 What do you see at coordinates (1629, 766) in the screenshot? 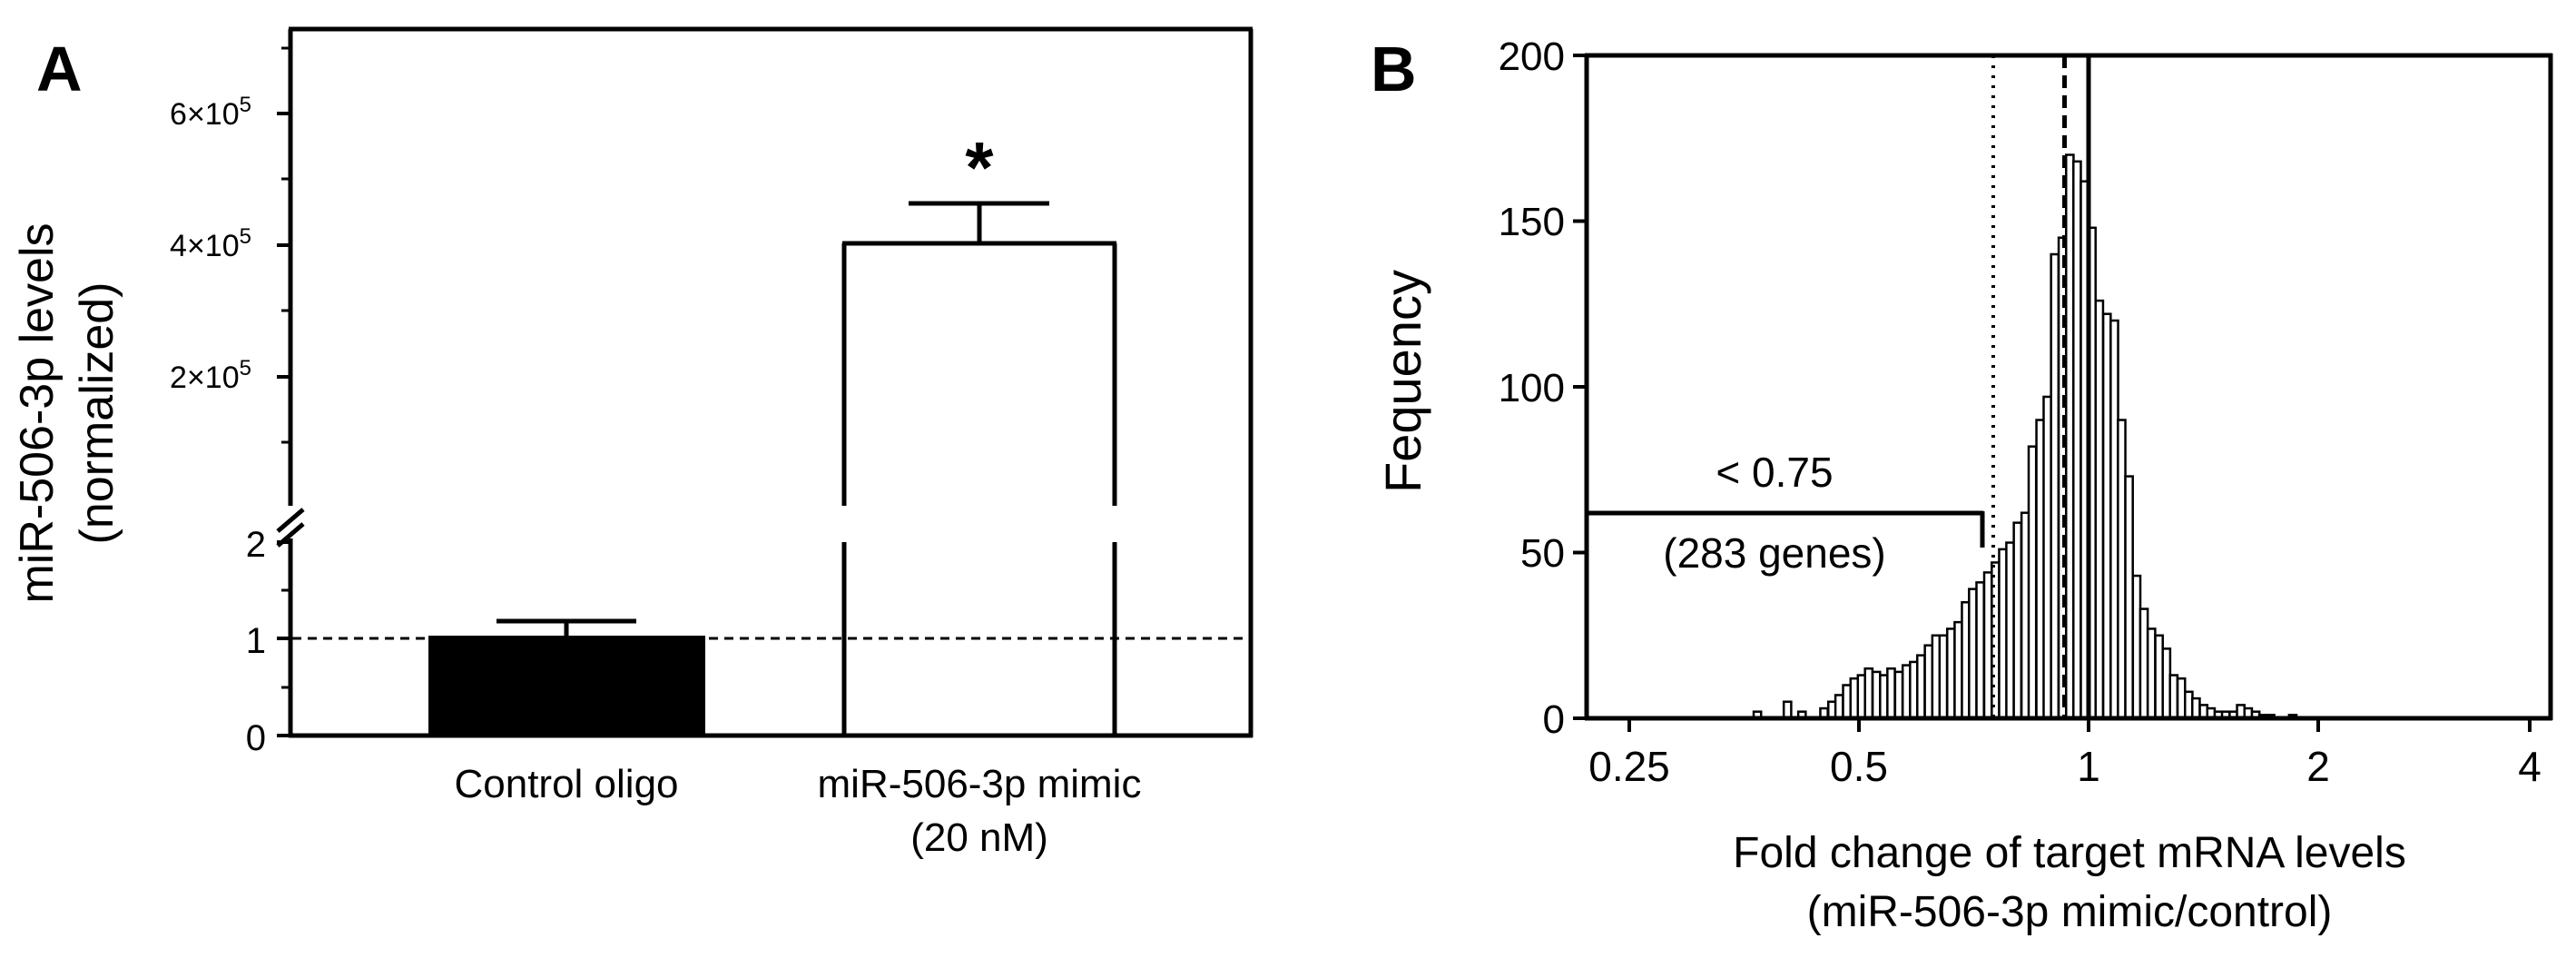
I see `panel-b-xtick-label: 0.25` at bounding box center [1629, 766].